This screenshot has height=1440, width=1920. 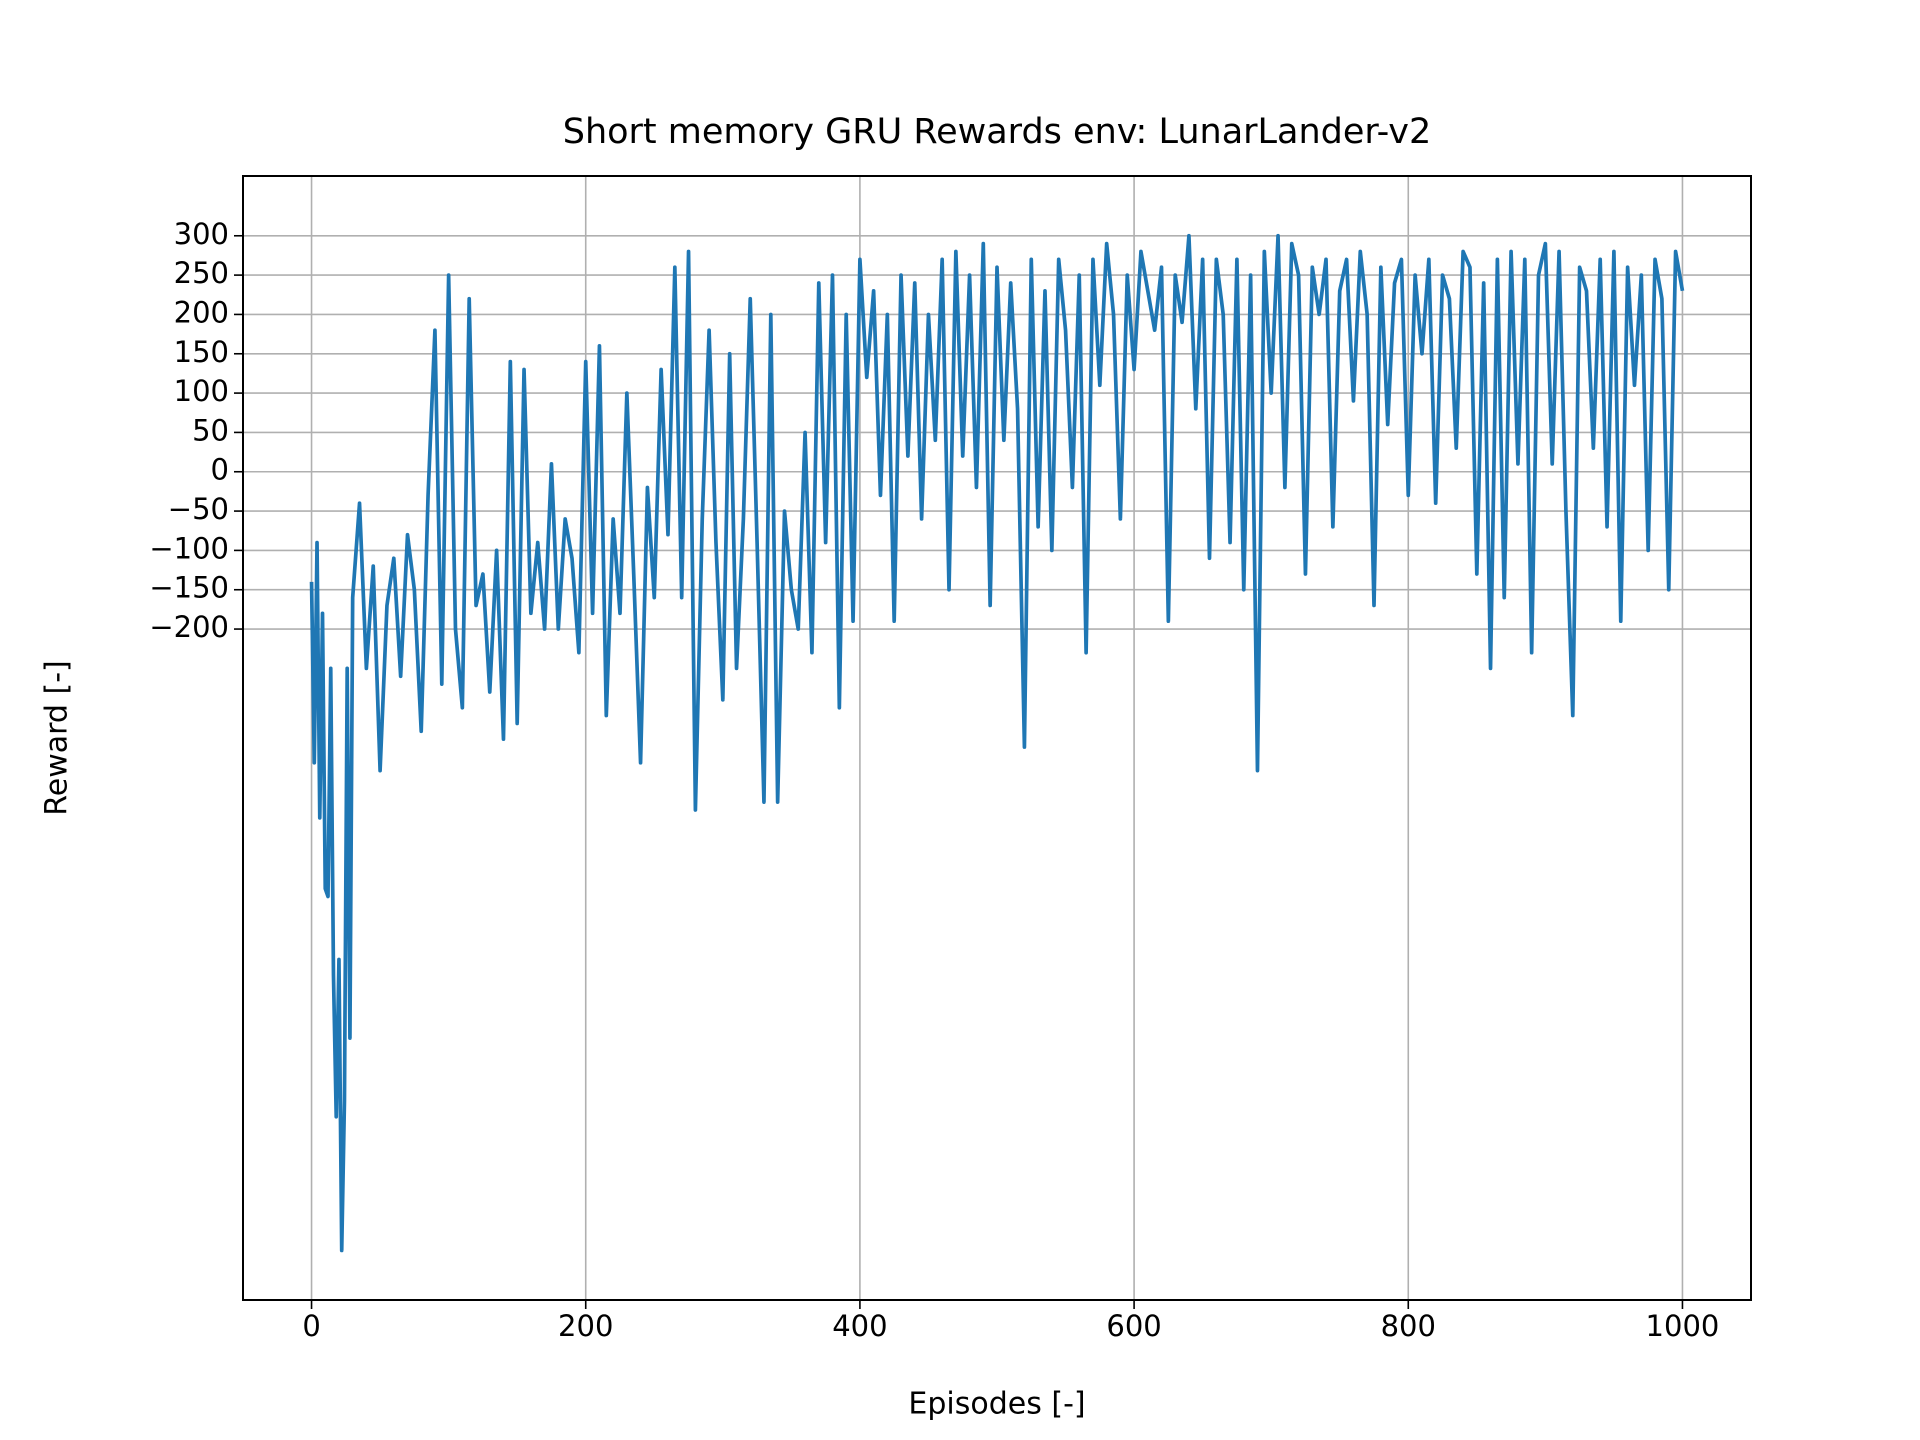 I want to click on x-tick-label: 1000, so click(x=1683, y=1326).